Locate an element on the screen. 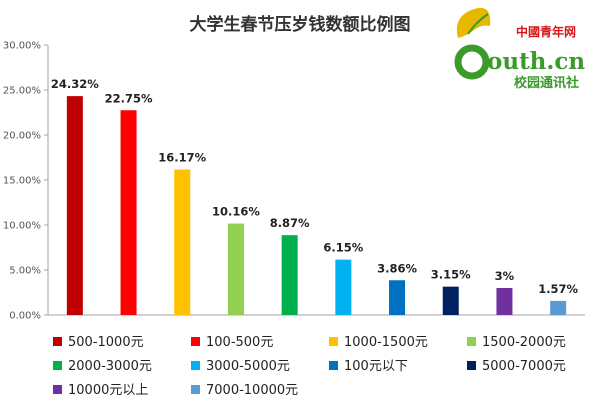  legend-label: 500-1000元 is located at coordinates (106, 342).